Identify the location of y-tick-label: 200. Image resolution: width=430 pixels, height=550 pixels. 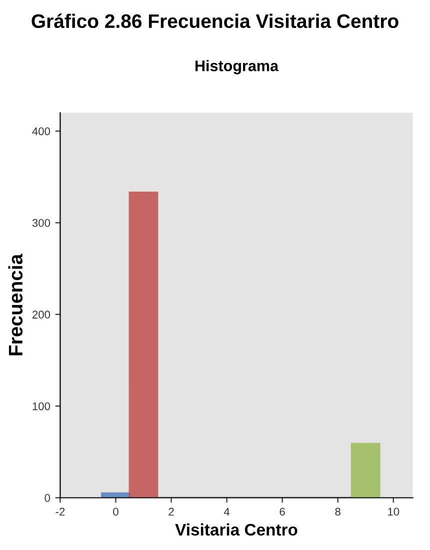
(41, 314).